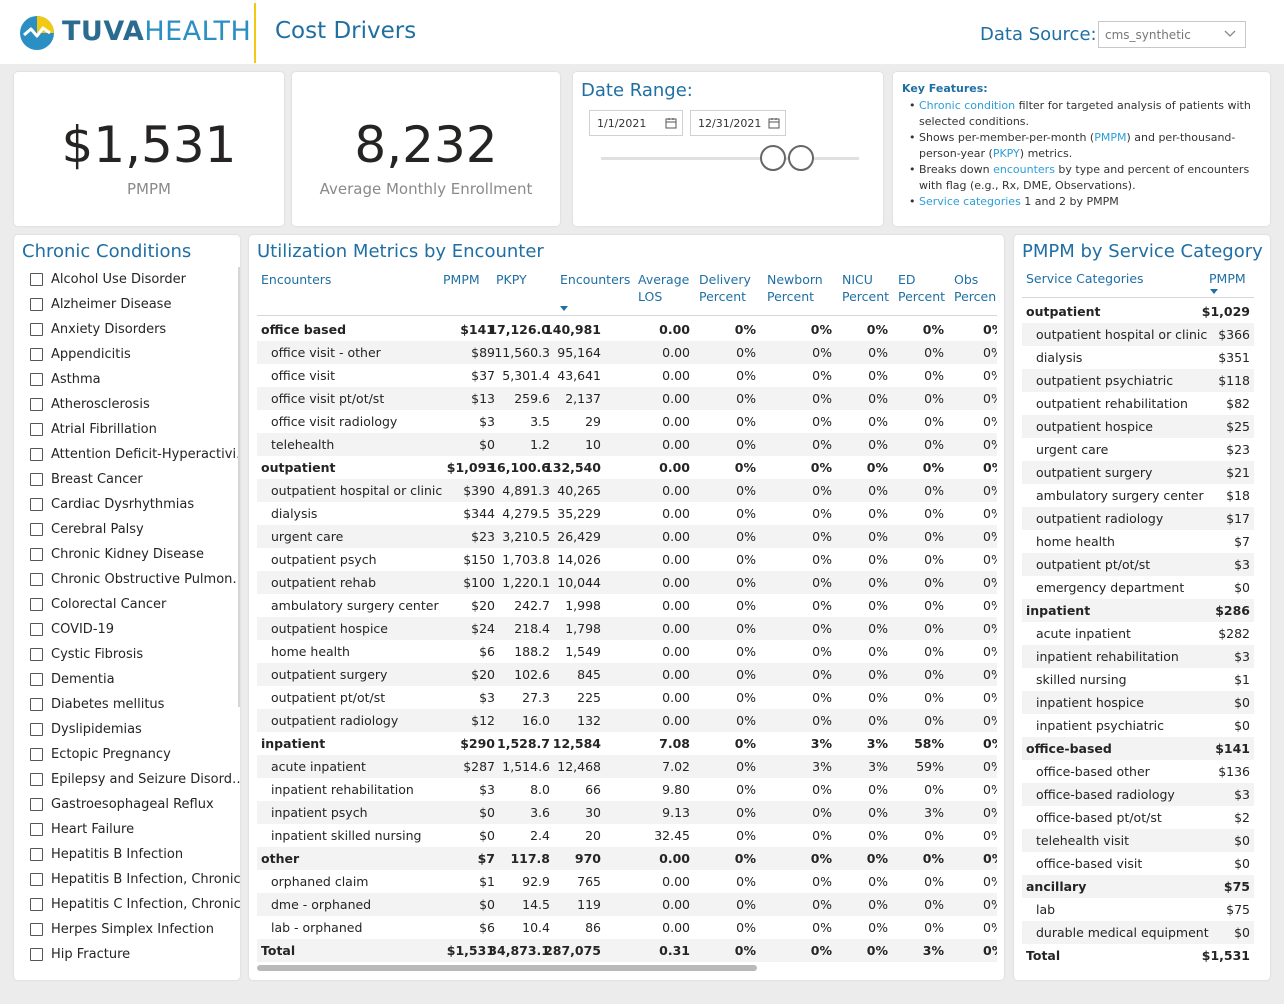 The image size is (1284, 1004). What do you see at coordinates (627, 651) in the screenshot?
I see `table-row: home health $6 188.2 1,549 0.00 0% 0% 0% 0% 0%` at bounding box center [627, 651].